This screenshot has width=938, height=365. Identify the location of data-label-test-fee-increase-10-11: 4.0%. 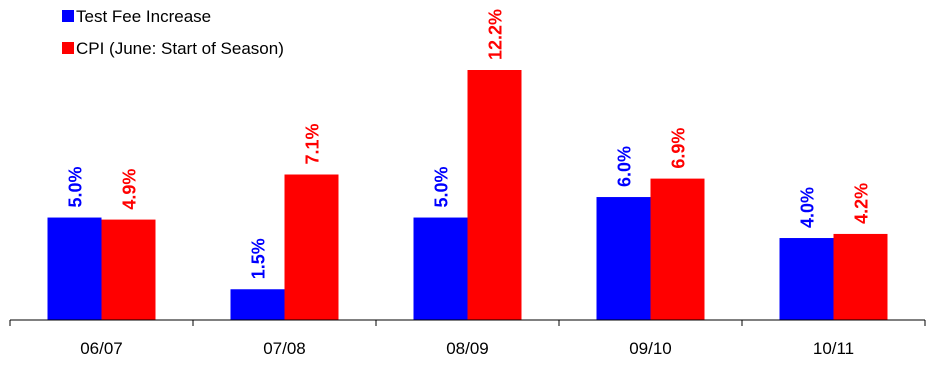
(808, 207).